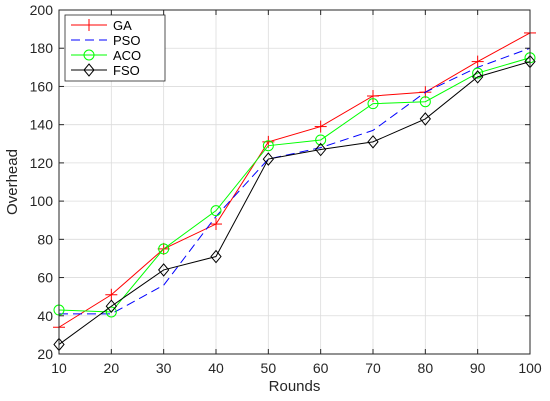  I want to click on y-tick-label: 80, so click(45, 239).